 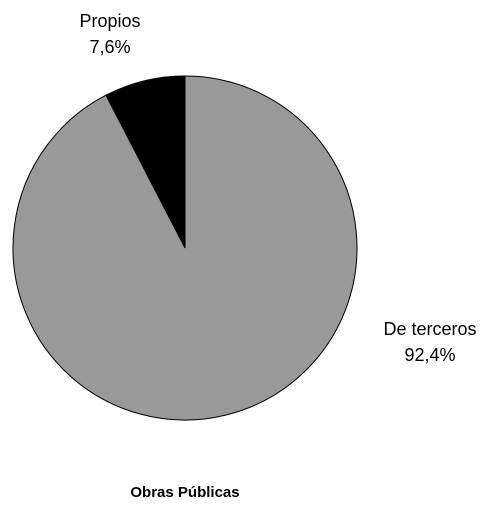 I want to click on chart-title: Obras Públicas, so click(x=184, y=492).